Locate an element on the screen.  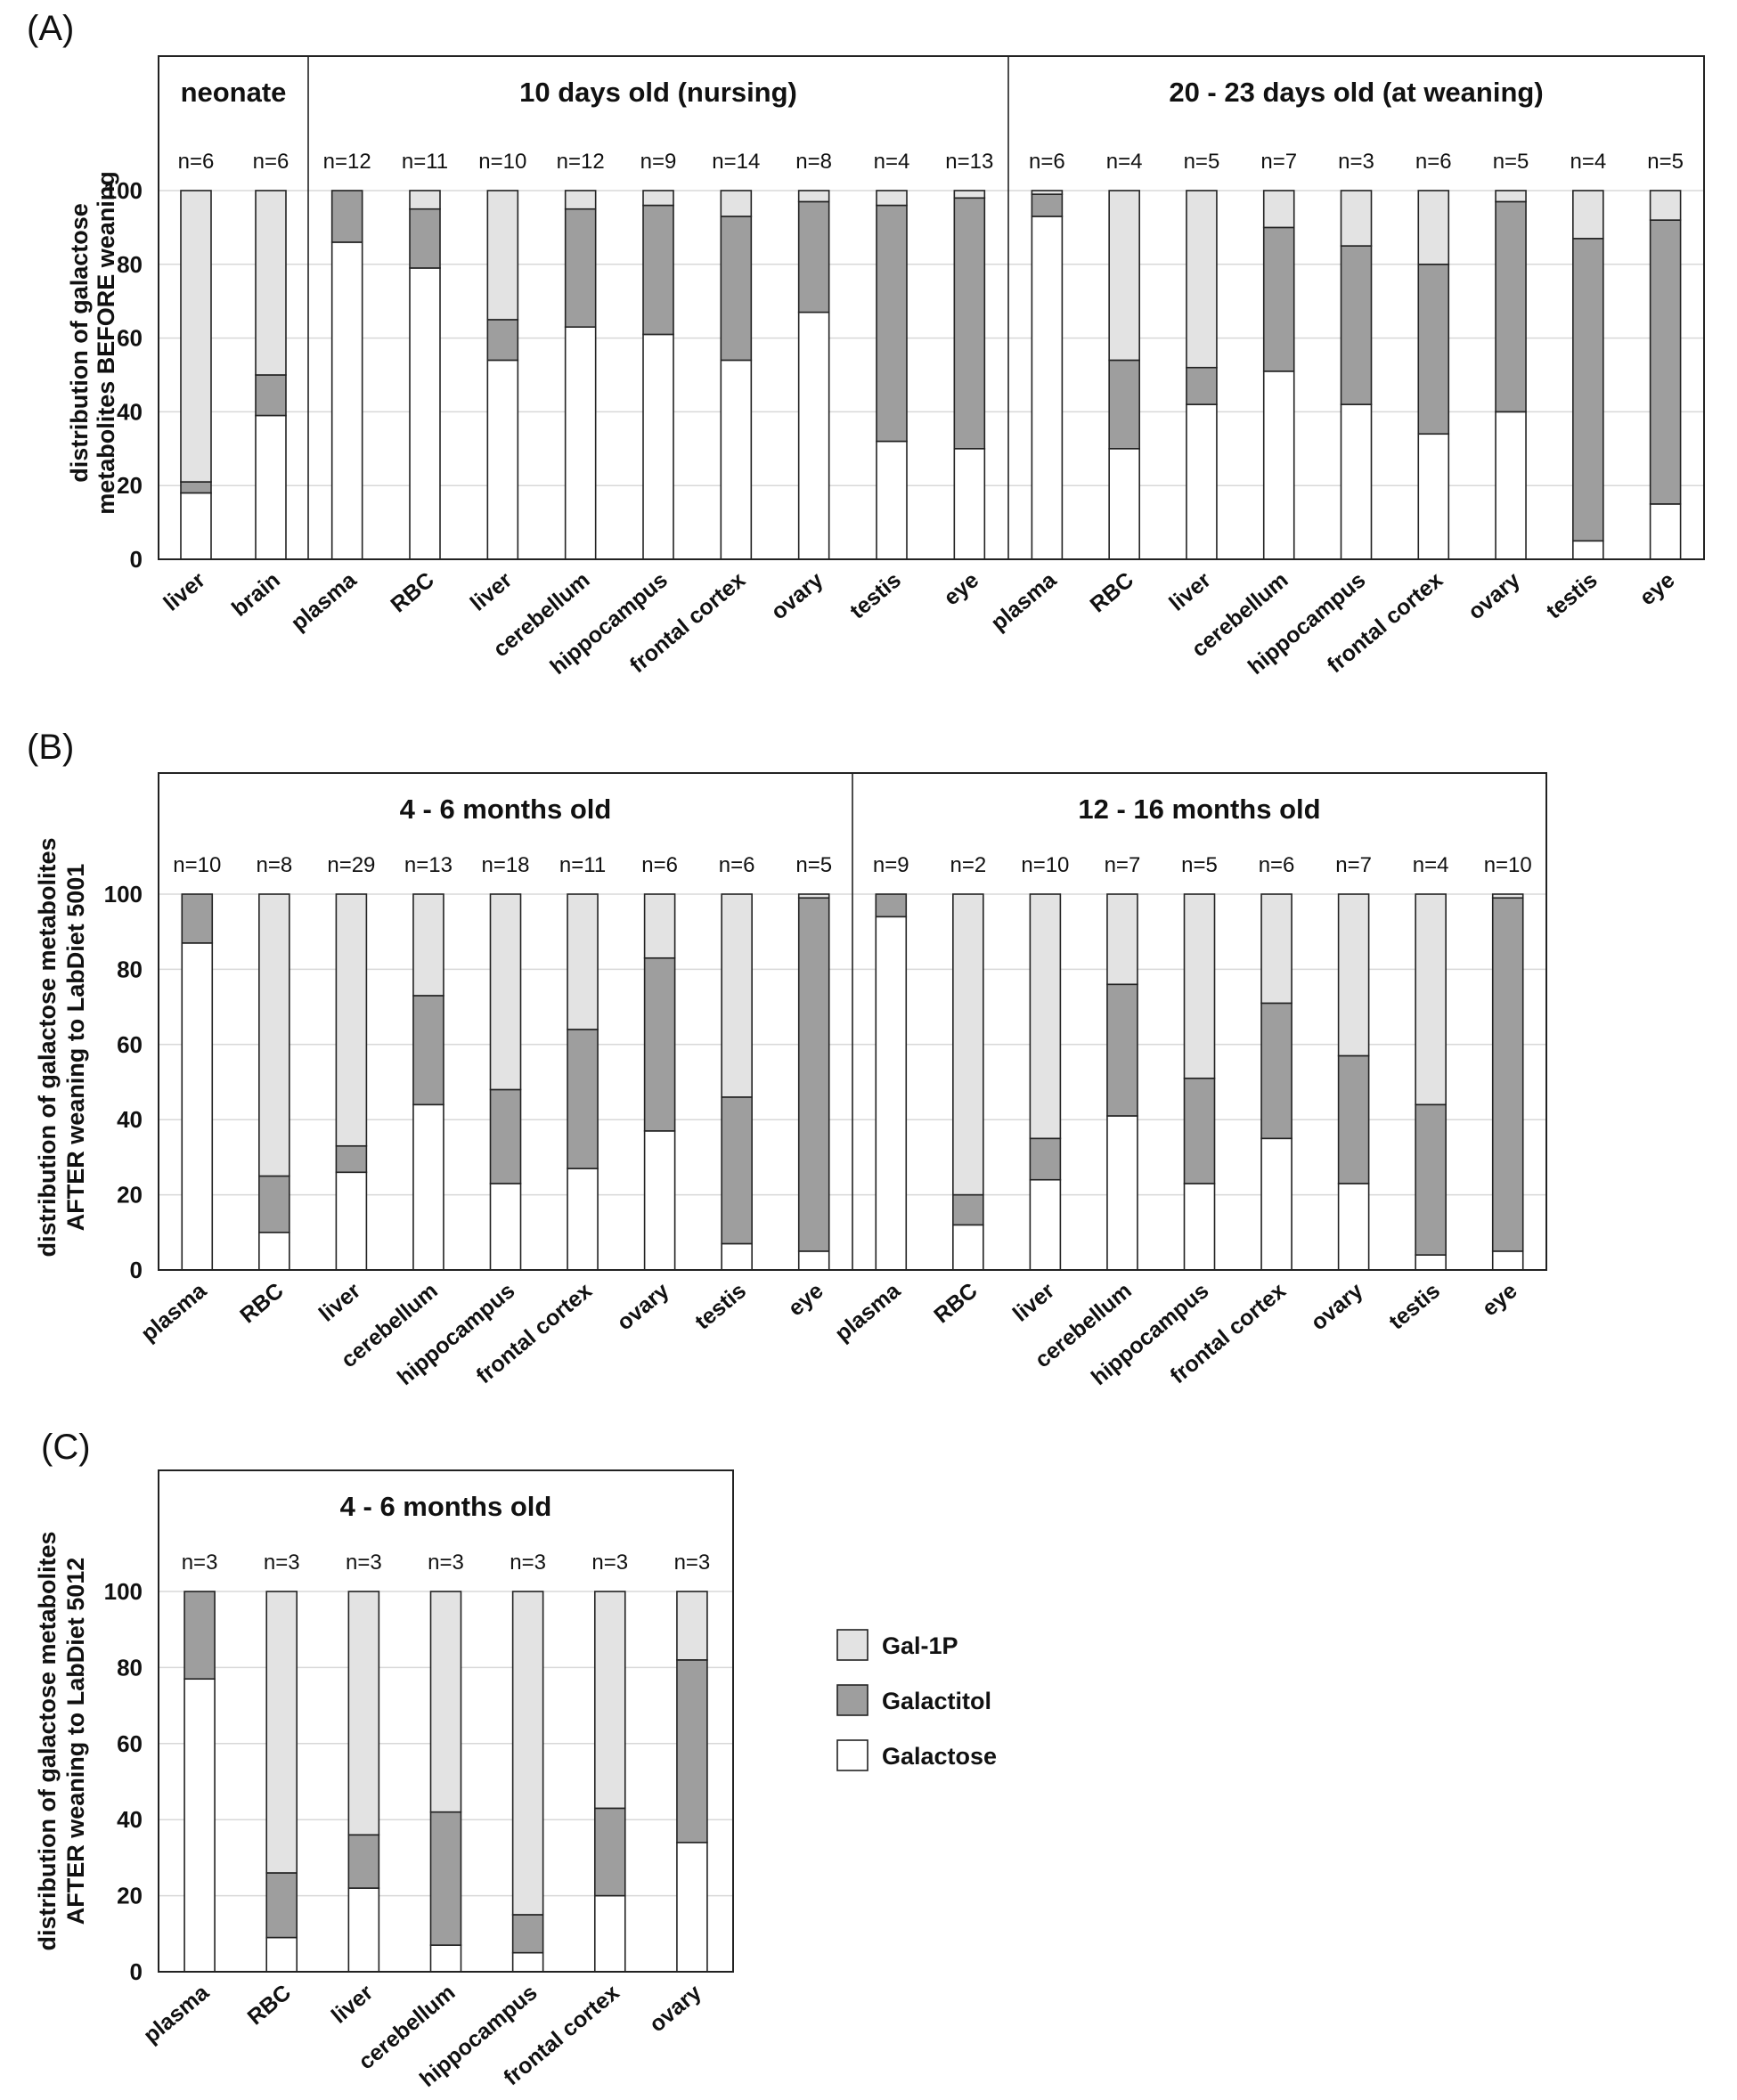
y-tick-label: 40 is located at coordinates (130, 1119).